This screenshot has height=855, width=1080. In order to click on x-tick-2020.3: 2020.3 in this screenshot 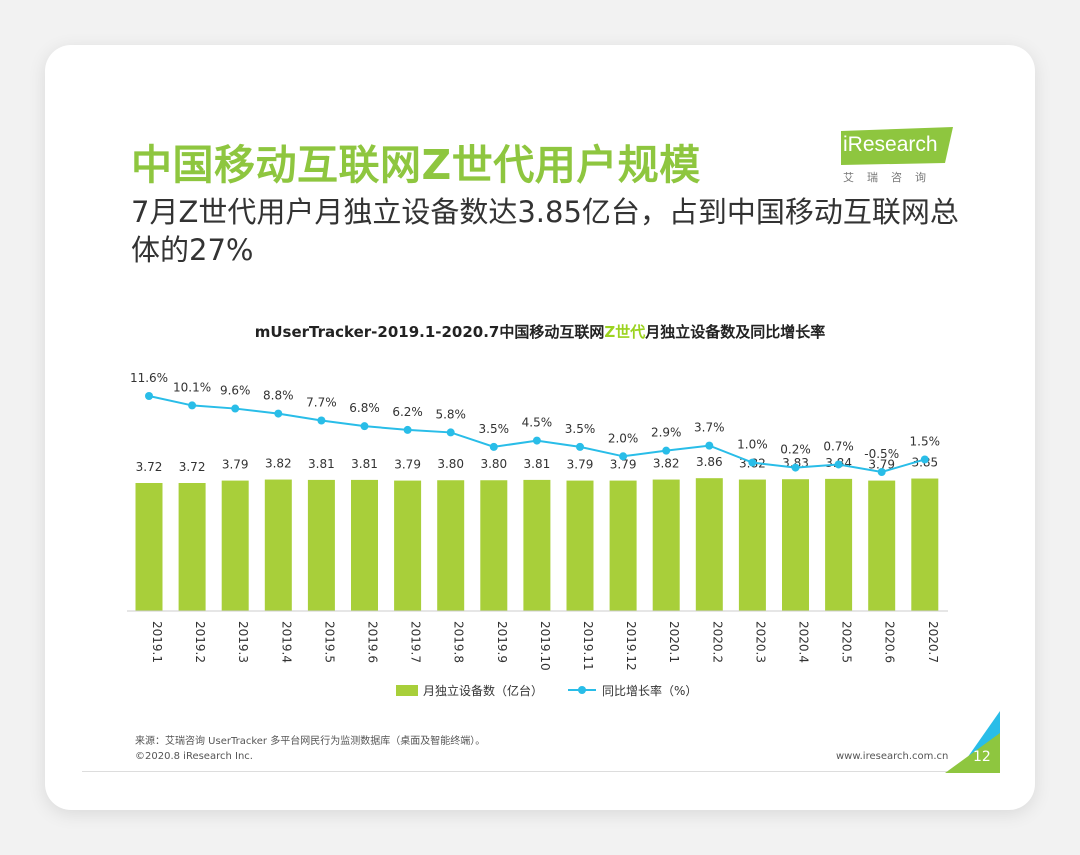, I will do `click(760, 642)`.